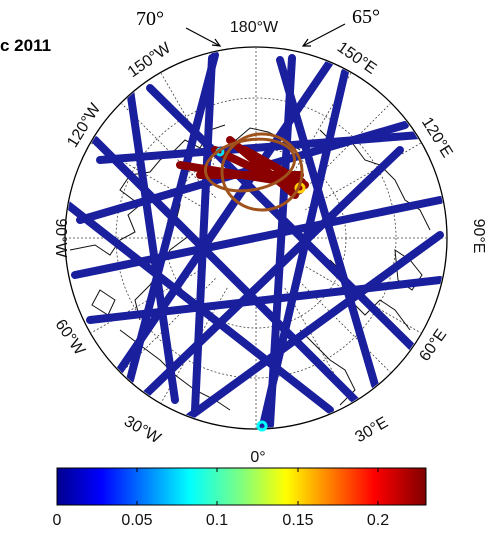 The image size is (495, 543). Describe the element at coordinates (366, 17) in the screenshot. I see `annotation-right: 65°` at that location.